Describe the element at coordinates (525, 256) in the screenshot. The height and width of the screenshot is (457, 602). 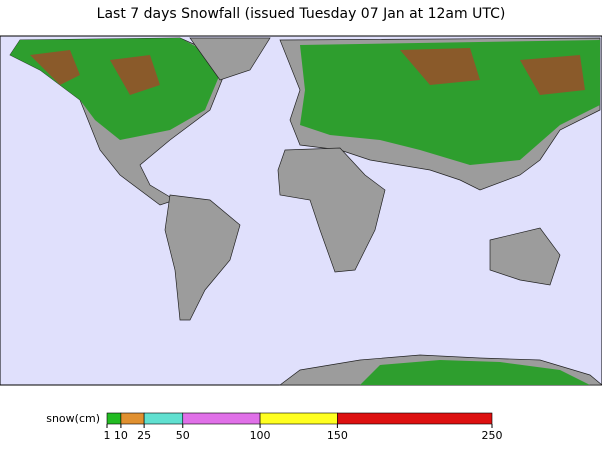
I see `australia` at that location.